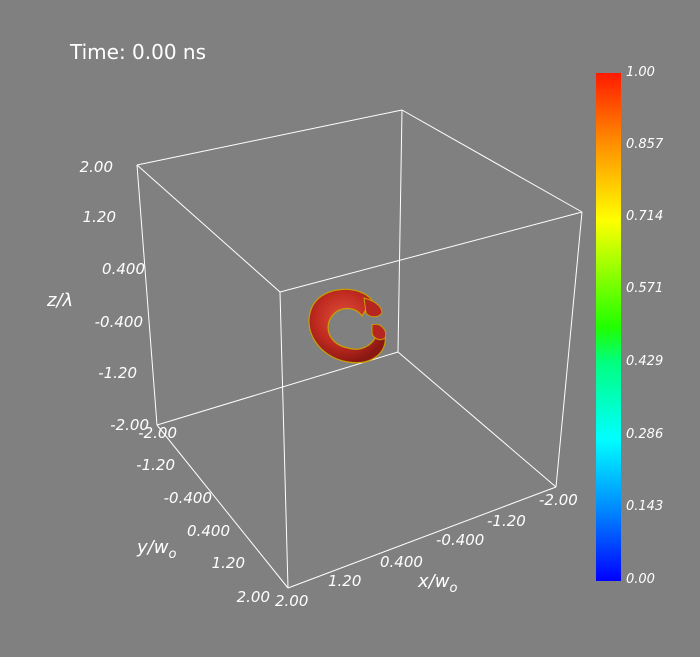 The image size is (700, 657). I want to click on y-axis: -2.00 -1.20 -0.400 0.400 1.20 2.00 y/wo, so click(203, 515).